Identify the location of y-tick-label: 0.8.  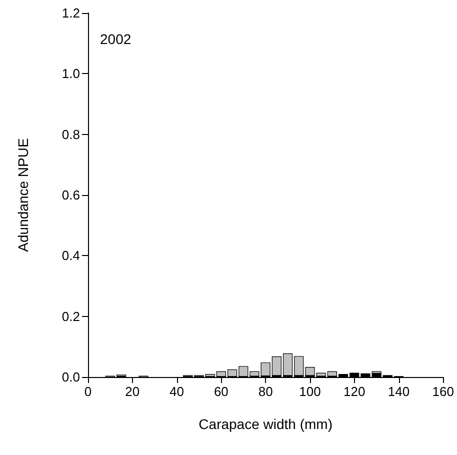
(71, 134).